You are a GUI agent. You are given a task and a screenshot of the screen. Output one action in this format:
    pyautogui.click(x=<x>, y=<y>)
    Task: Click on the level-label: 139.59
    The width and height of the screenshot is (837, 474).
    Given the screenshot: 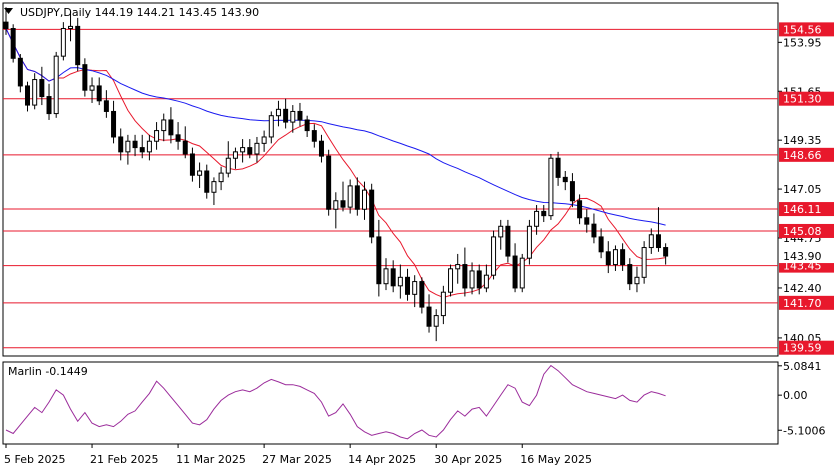 What is the action you would take?
    pyautogui.click(x=806, y=347)
    